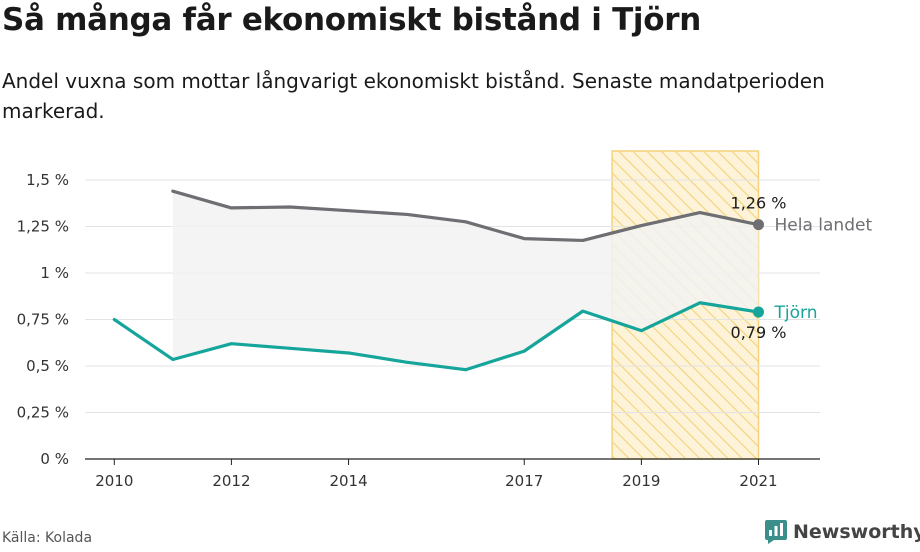 The width and height of the screenshot is (920, 552). I want to click on y-tick-label: 0,75 %, so click(43, 320).